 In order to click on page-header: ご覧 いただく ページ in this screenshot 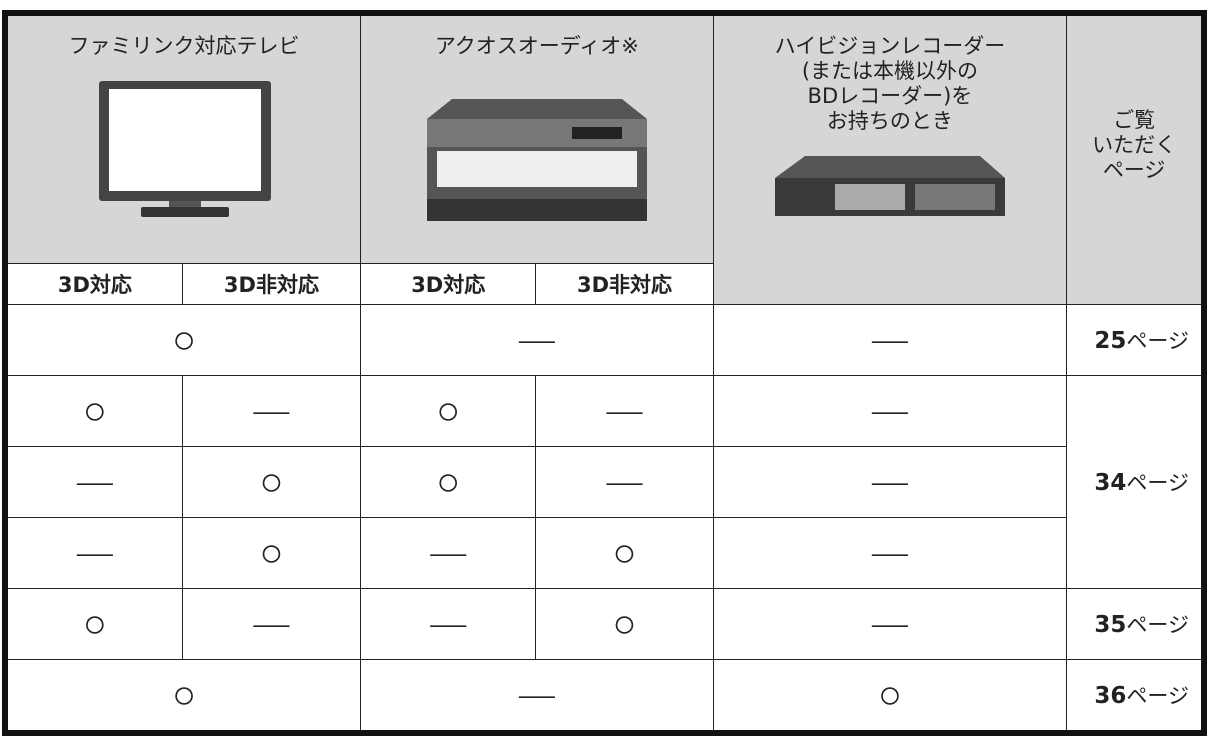, I will do `click(1135, 158)`.